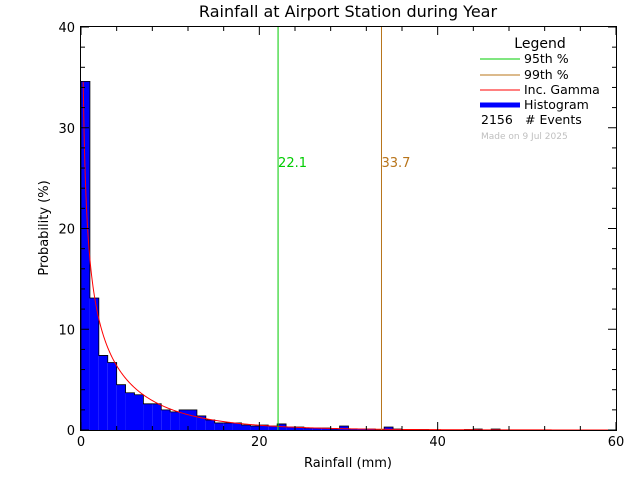 Image resolution: width=640 pixels, height=480 pixels. Describe the element at coordinates (348, 11) in the screenshot. I see `chart-title: Rainfall at Airport Station during Year` at that location.